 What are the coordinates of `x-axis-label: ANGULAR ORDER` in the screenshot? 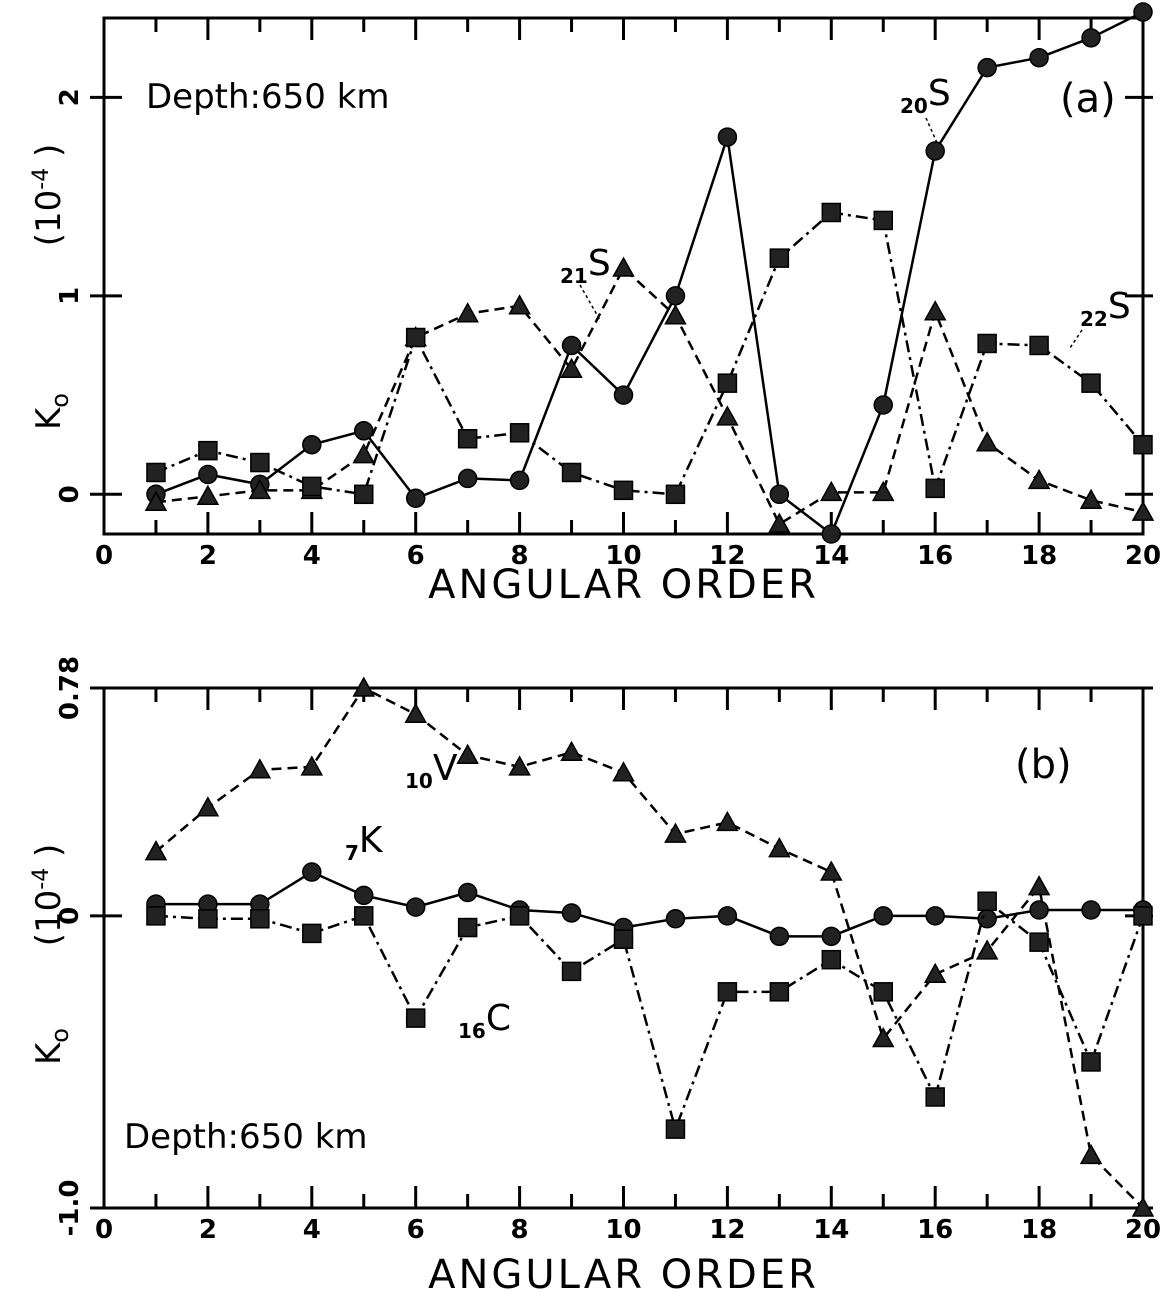 It's located at (623, 585).